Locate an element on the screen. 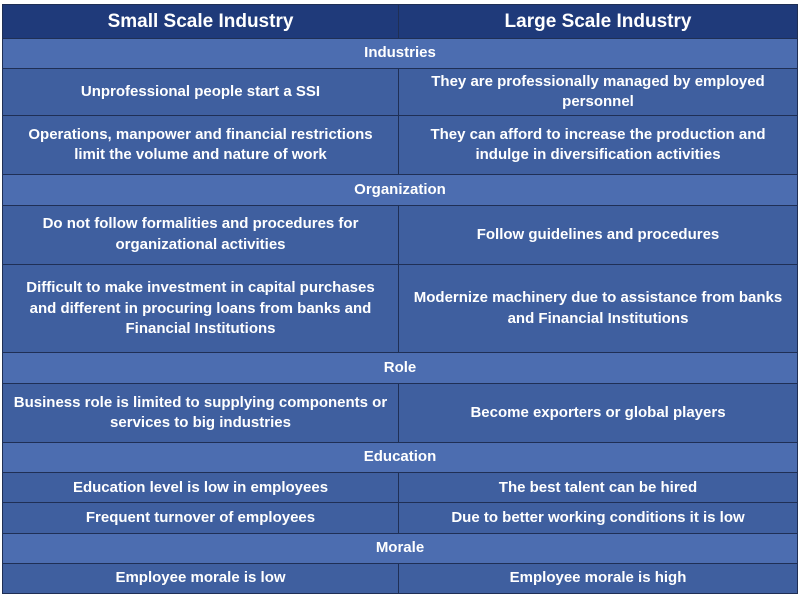 The width and height of the screenshot is (800, 599). large-scale-cell: Employee morale is high is located at coordinates (598, 578).